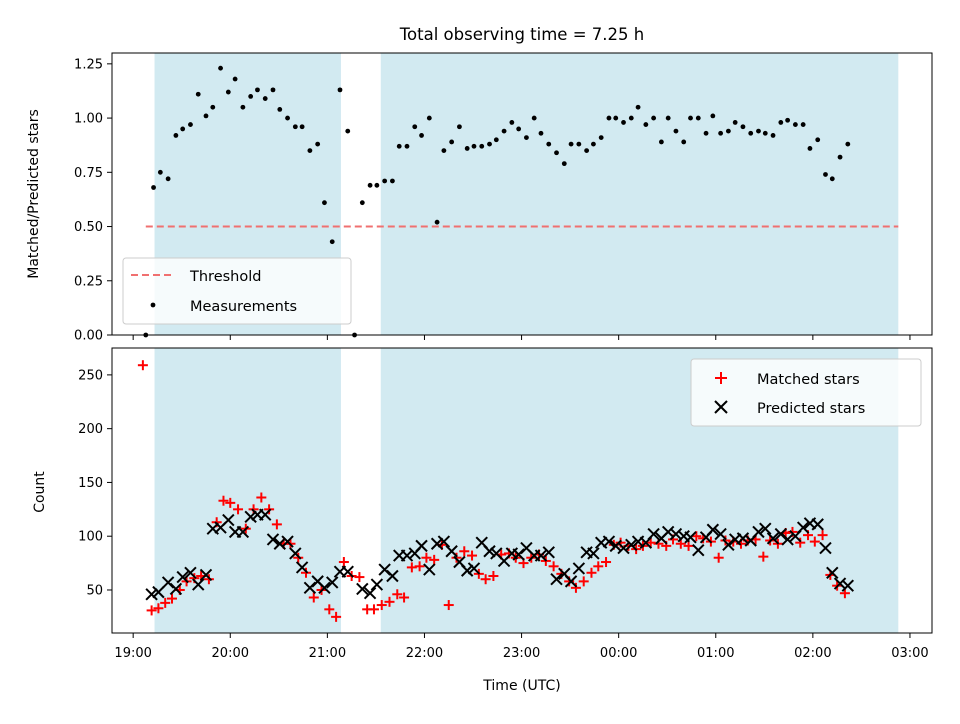 The height and width of the screenshot is (724, 960). Describe the element at coordinates (34, 194) in the screenshot. I see `ratio-y-axis-label: Matched/Predicted stars` at that location.